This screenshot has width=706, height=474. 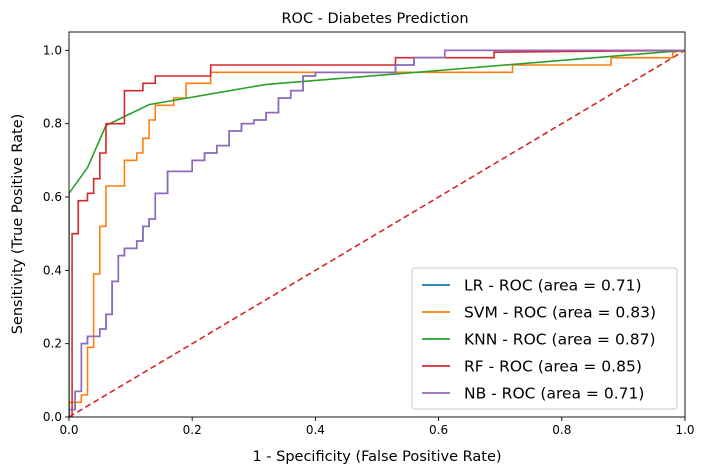 I want to click on y-tick-label: 0.4, so click(x=52, y=270).